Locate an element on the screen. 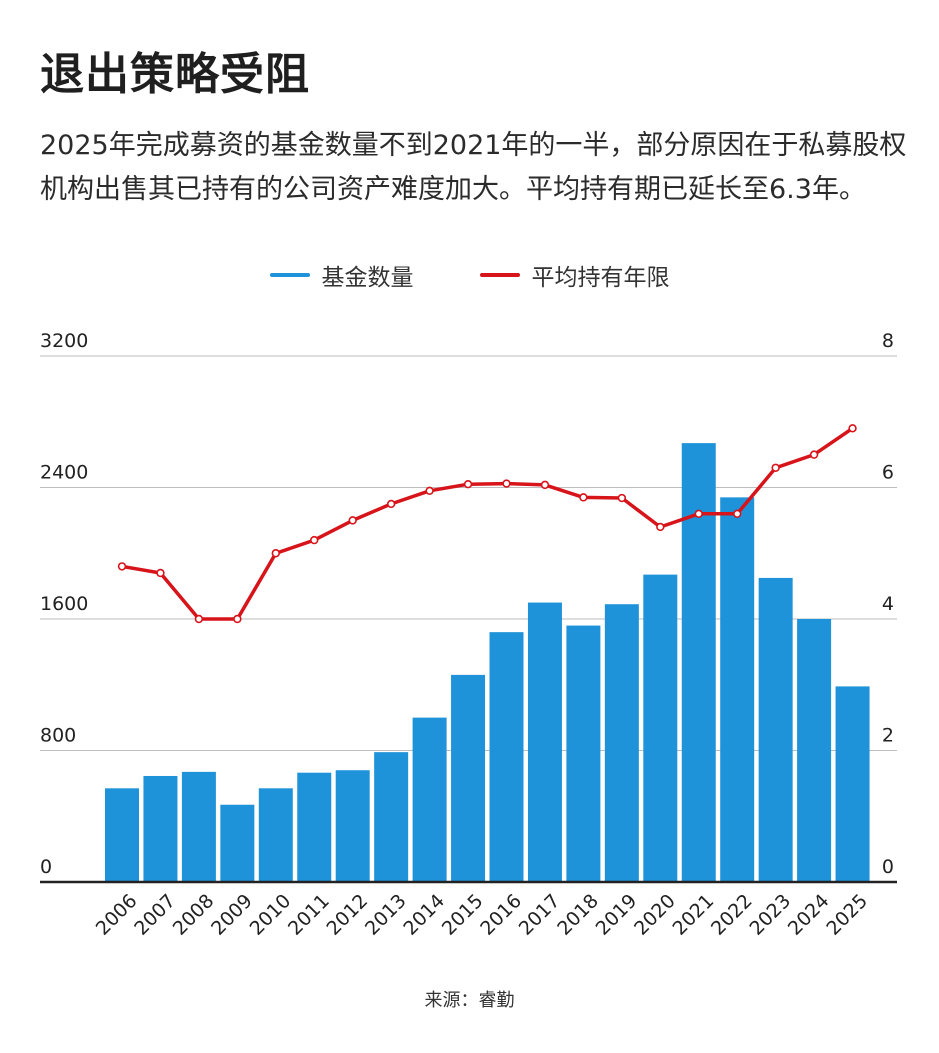 The height and width of the screenshot is (1053, 939). source-note: 来源：睿勤 is located at coordinates (469, 1000).